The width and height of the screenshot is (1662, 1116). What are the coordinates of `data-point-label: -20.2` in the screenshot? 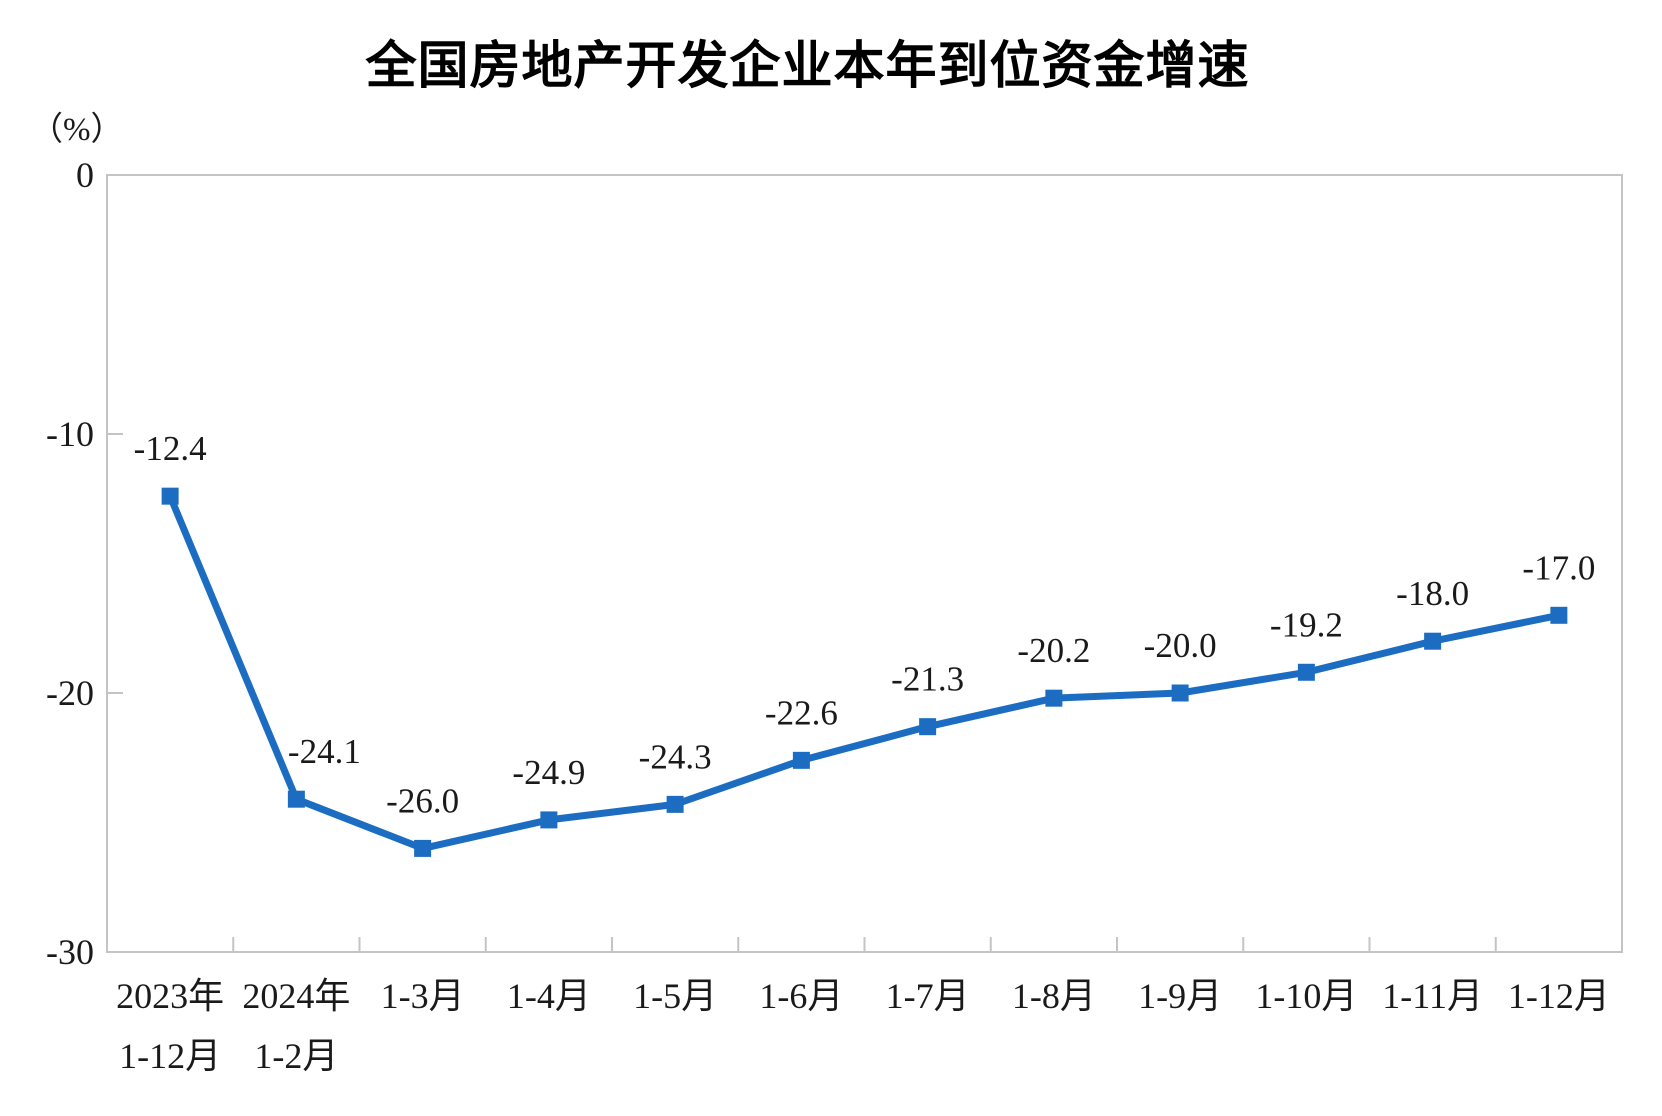 It's located at (1053, 650).